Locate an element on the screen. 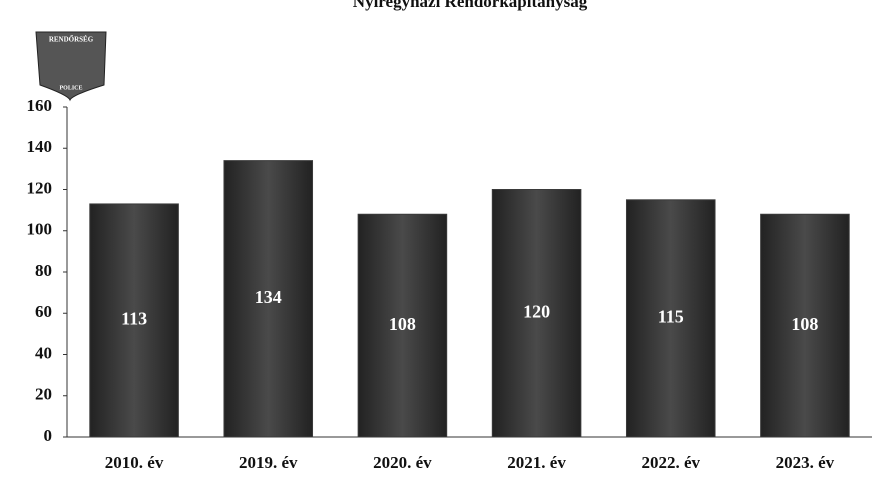  y-tick-label: 120 is located at coordinates (40, 187).